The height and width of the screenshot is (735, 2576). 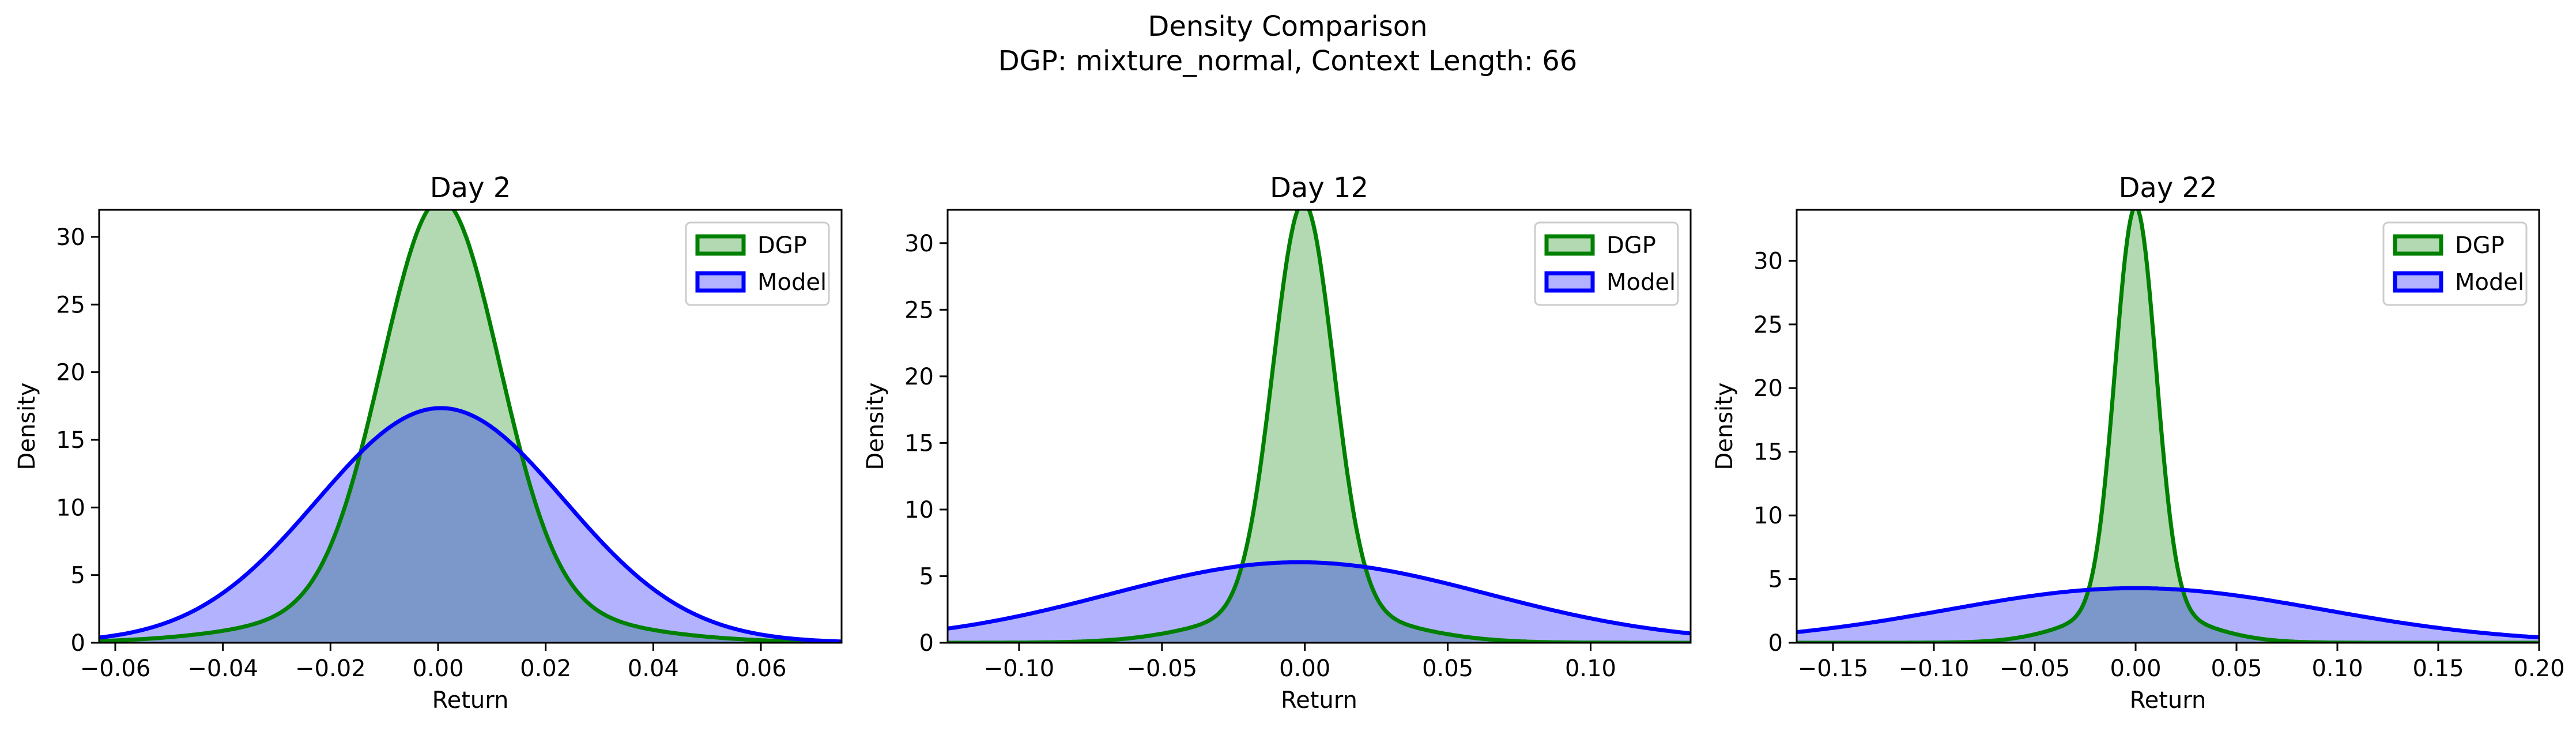 What do you see at coordinates (2167, 188) in the screenshot?
I see `panel-title: Day 22` at bounding box center [2167, 188].